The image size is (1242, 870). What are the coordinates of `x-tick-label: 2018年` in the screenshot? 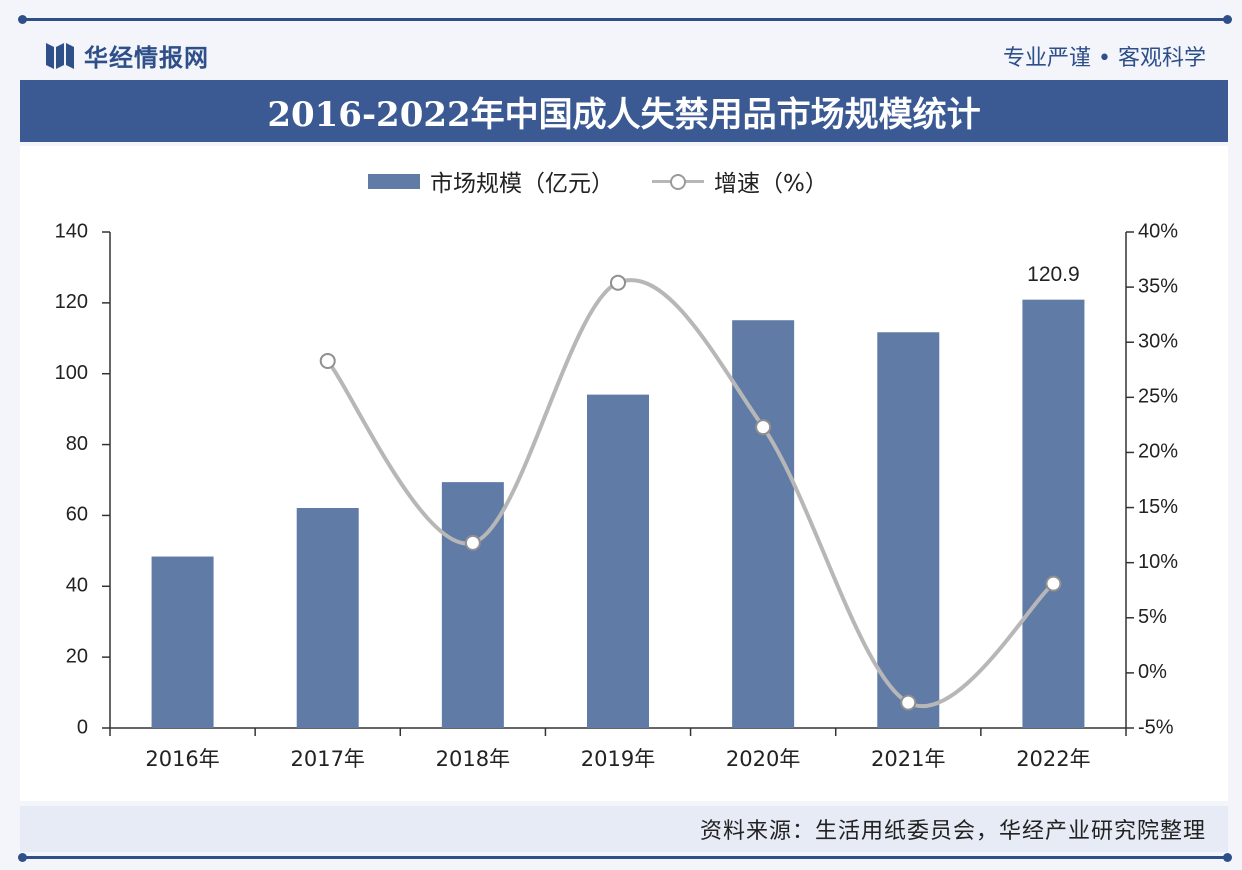 It's located at (473, 759).